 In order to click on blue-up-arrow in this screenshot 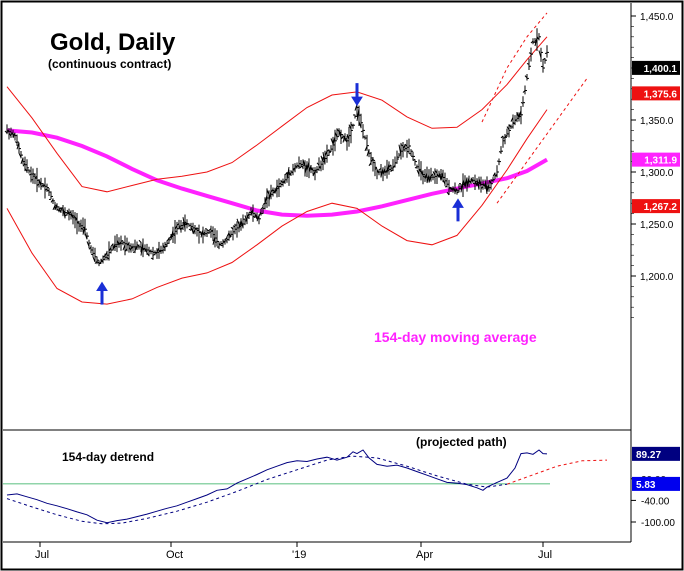, I will do `click(102, 293)`.